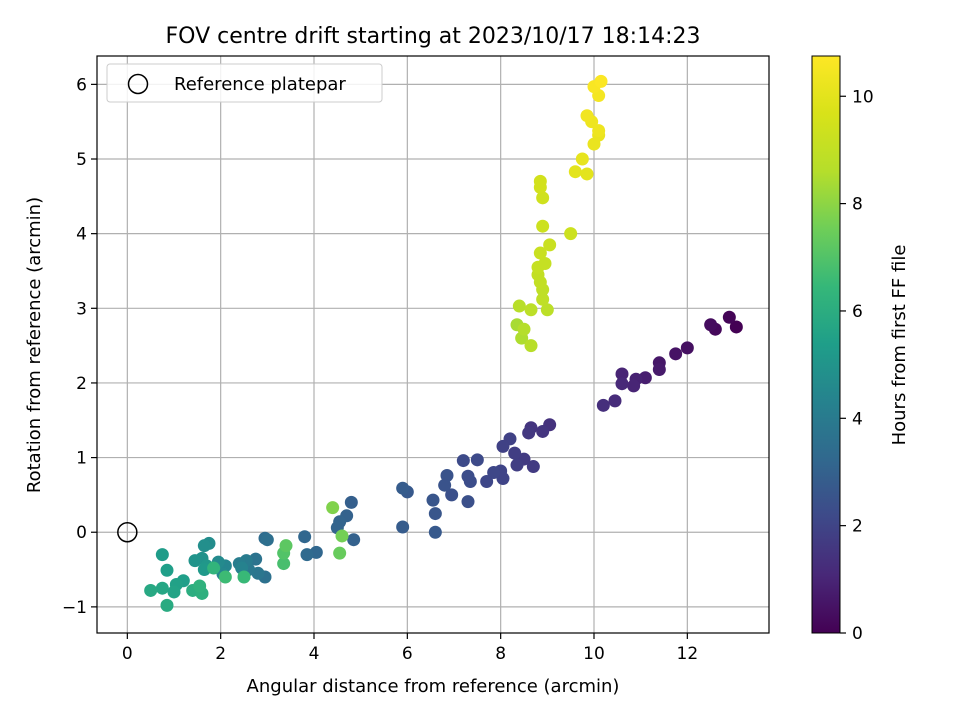  What do you see at coordinates (81, 309) in the screenshot?
I see `y-tick-label: 3` at bounding box center [81, 309].